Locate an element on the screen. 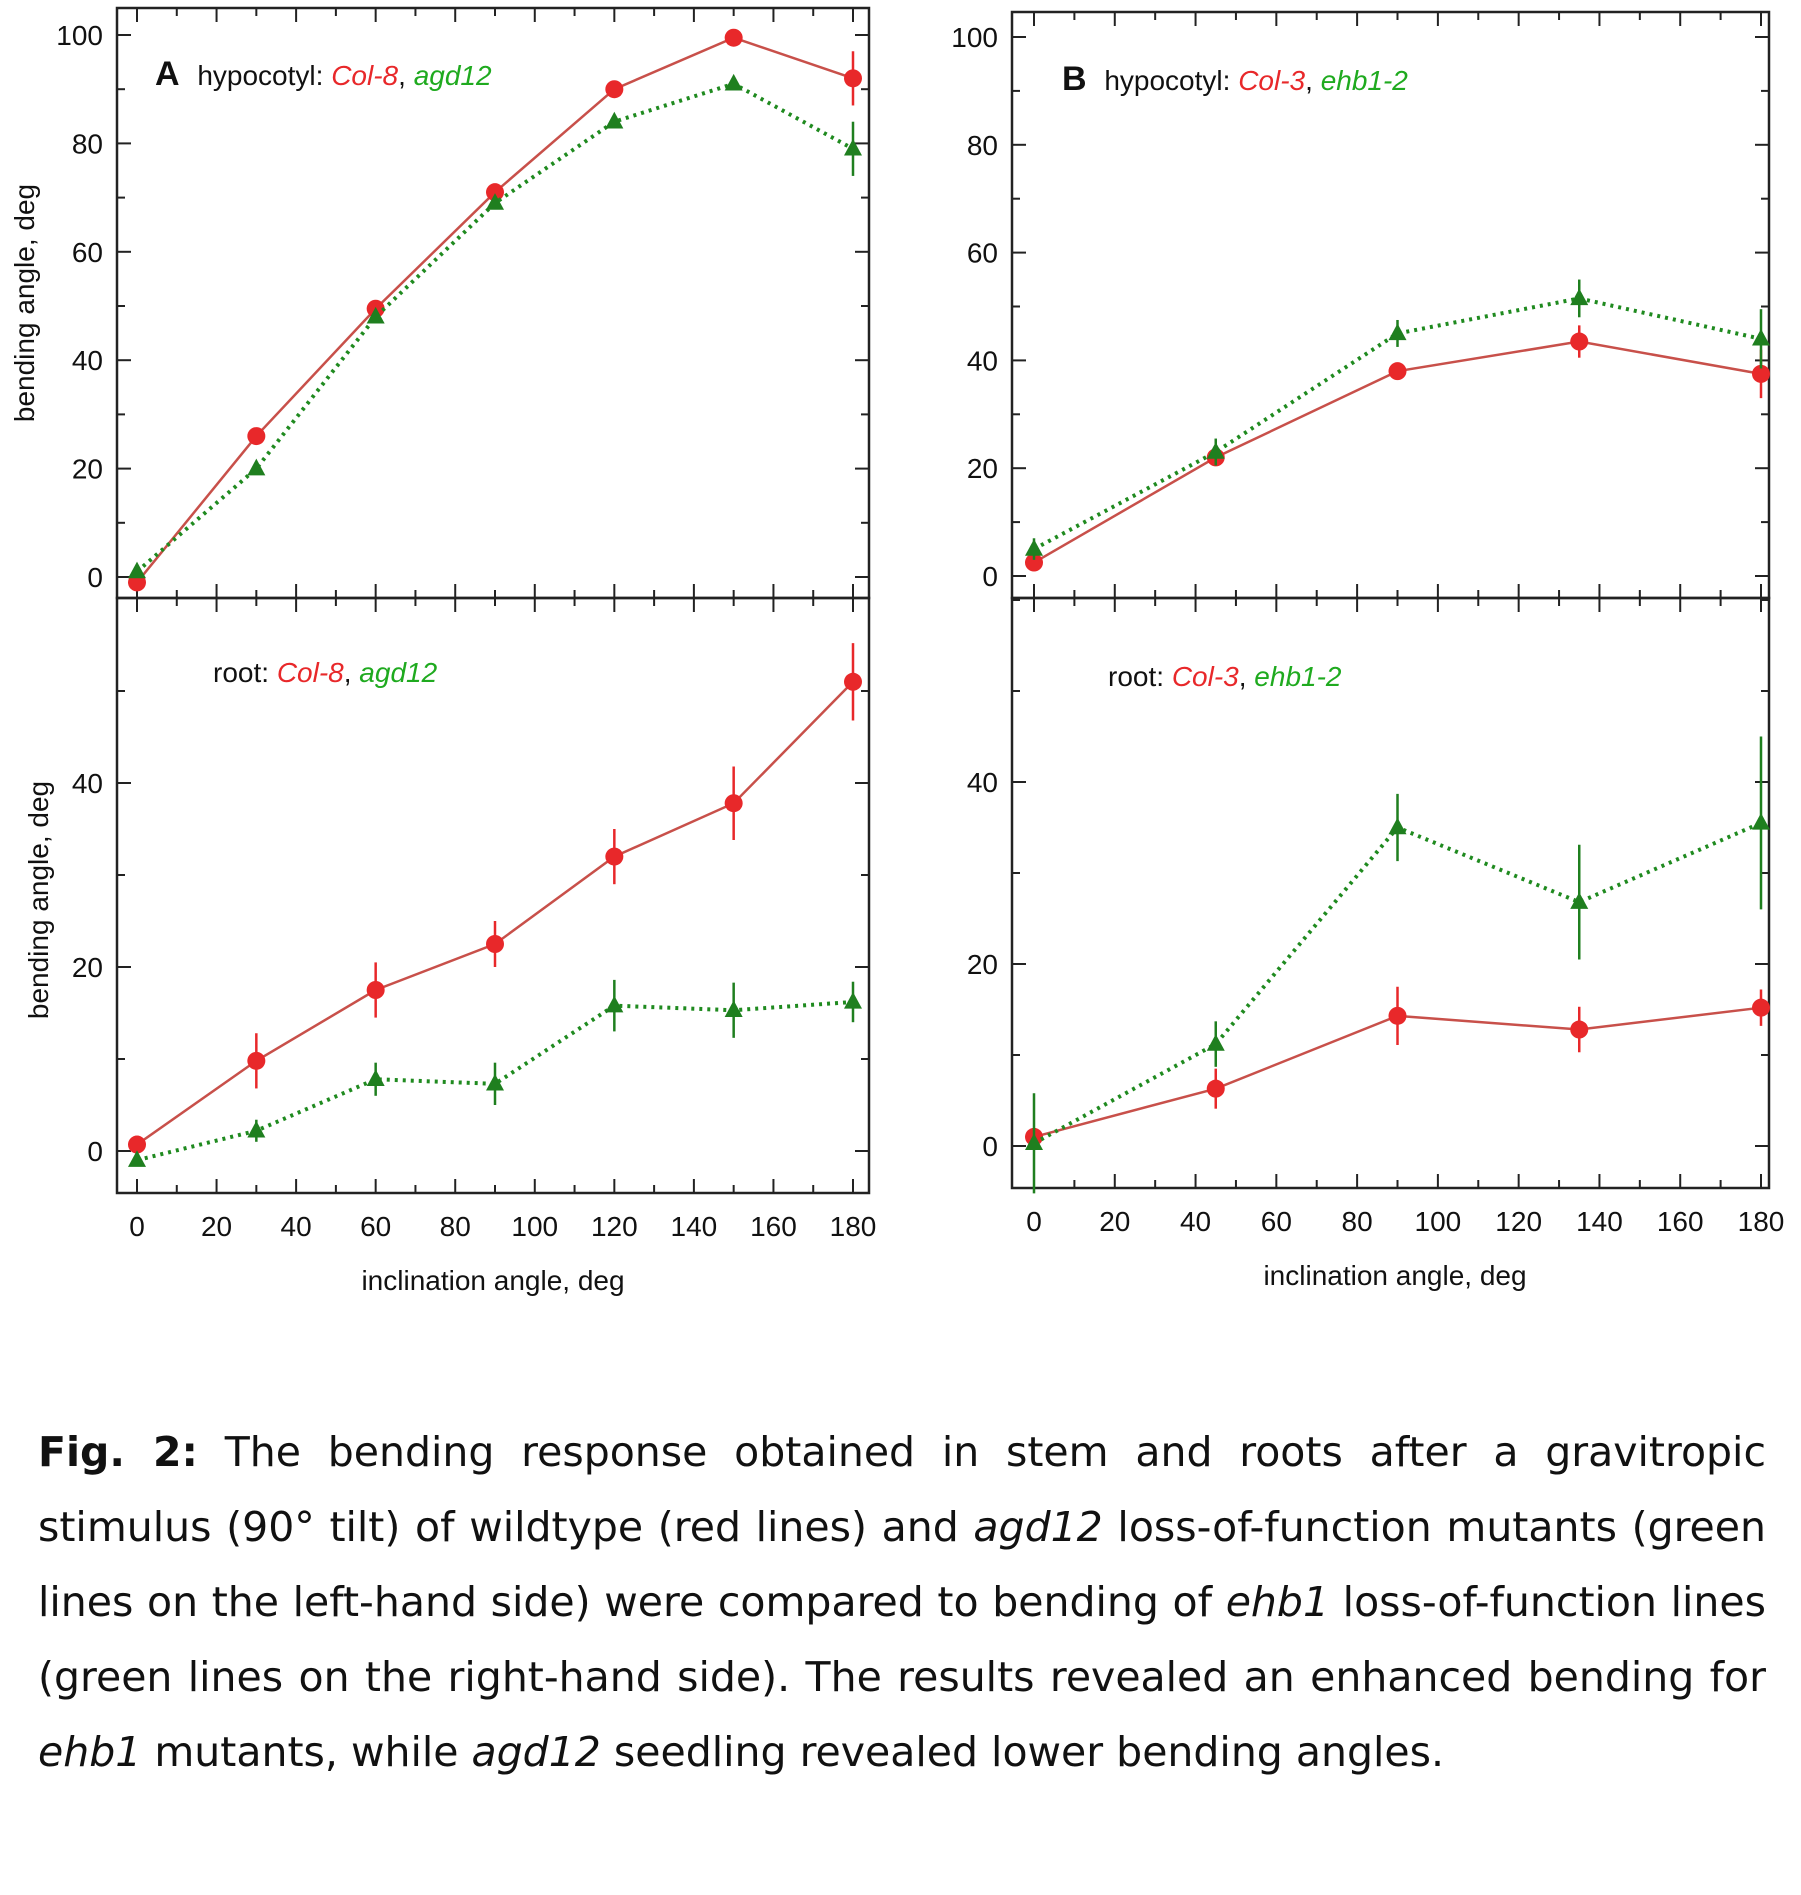  x-tick-label: 100 is located at coordinates (534, 1226).